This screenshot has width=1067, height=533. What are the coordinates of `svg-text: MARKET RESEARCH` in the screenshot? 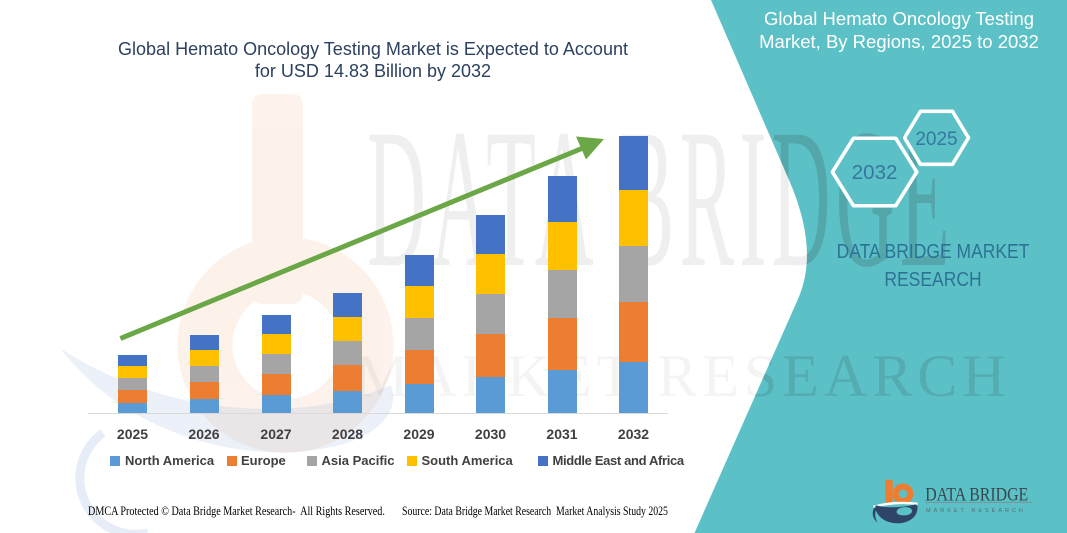 It's located at (976, 511).